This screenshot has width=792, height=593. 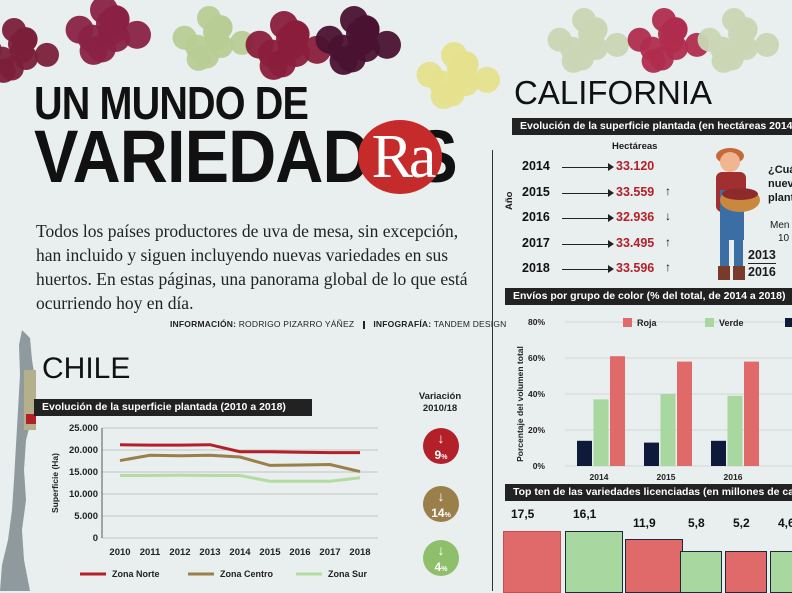 I want to click on variation-label-2: 2010/18, so click(x=440, y=408).